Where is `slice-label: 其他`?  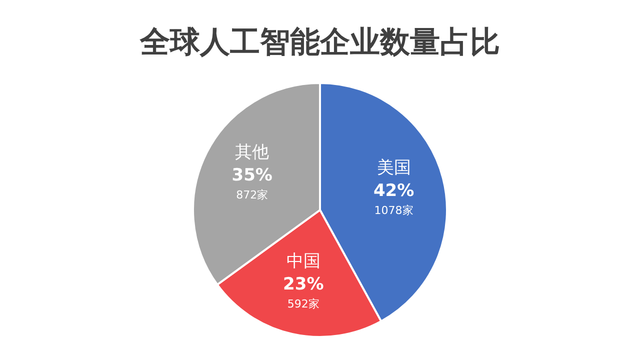 slice-label: 其他 is located at coordinates (252, 152).